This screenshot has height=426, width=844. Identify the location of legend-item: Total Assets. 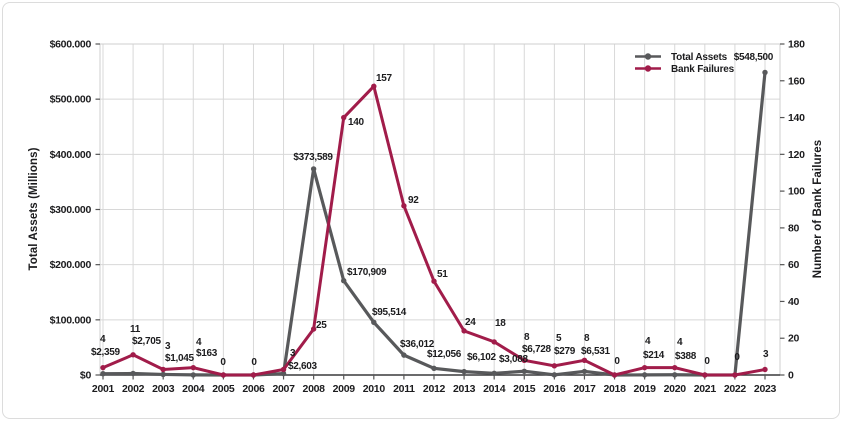
(681, 57).